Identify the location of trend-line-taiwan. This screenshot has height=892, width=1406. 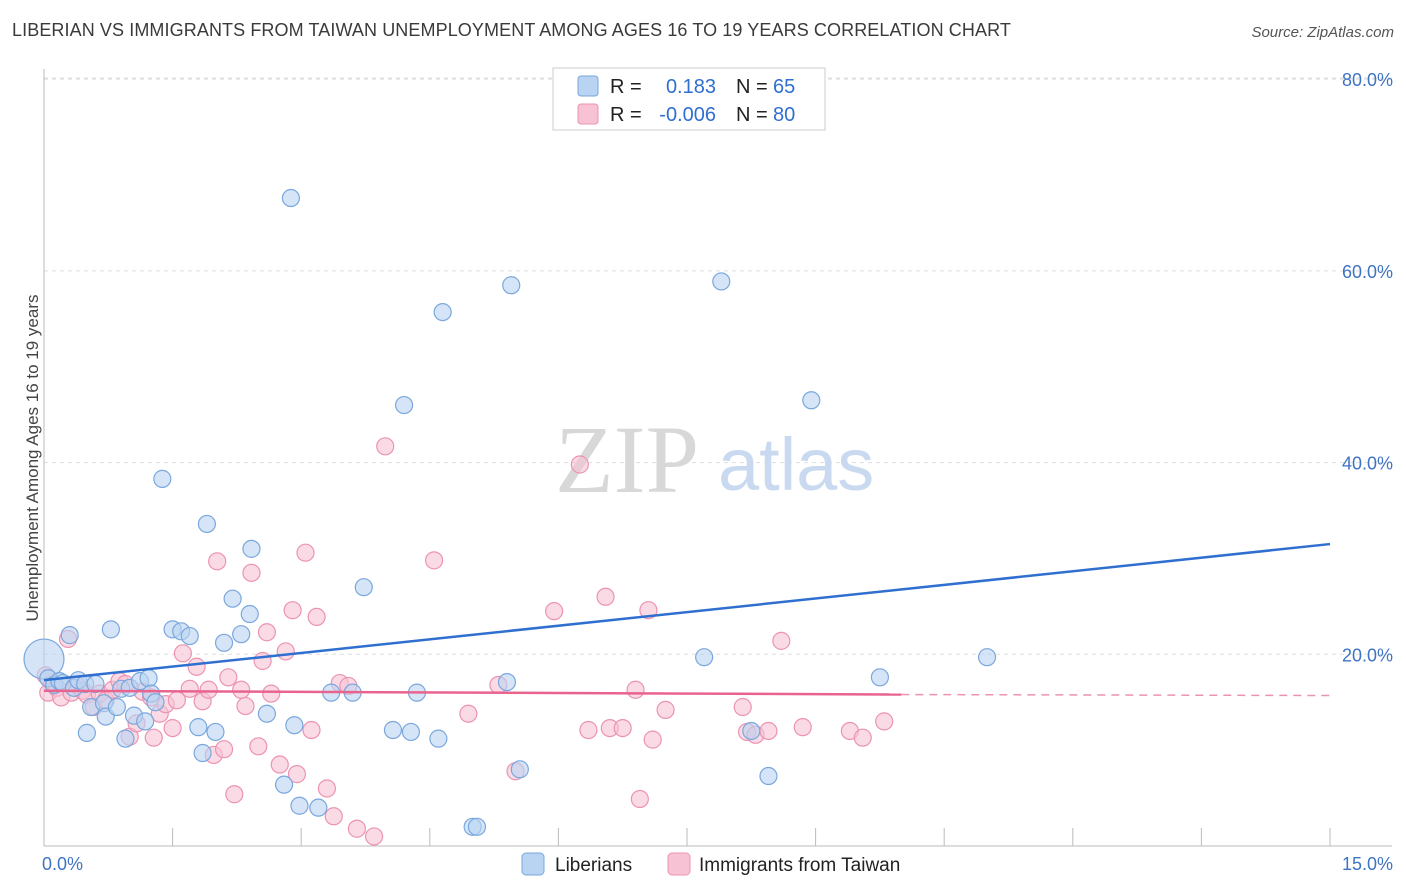
(472, 692).